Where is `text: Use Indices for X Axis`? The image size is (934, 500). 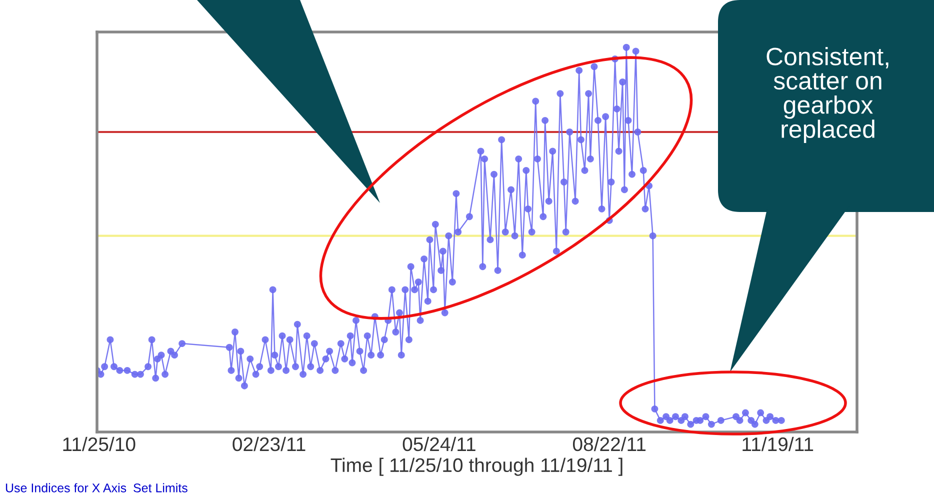 text: Use Indices for X Axis is located at coordinates (66, 487).